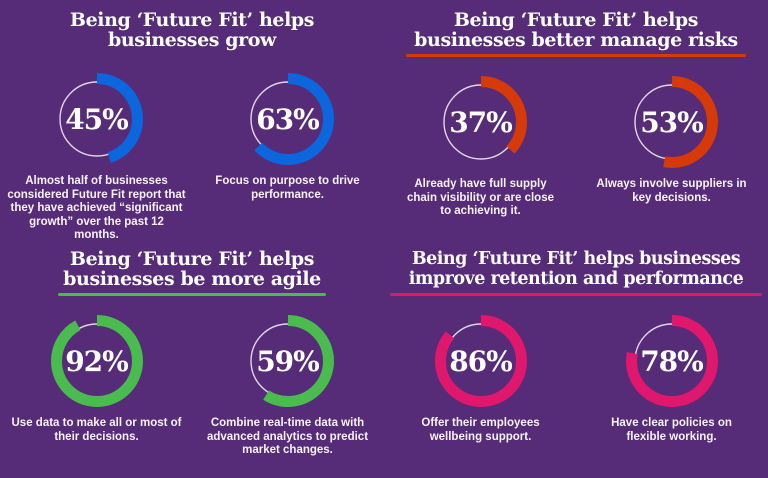  I want to click on donut-chart-37: 37%, so click(481, 122).